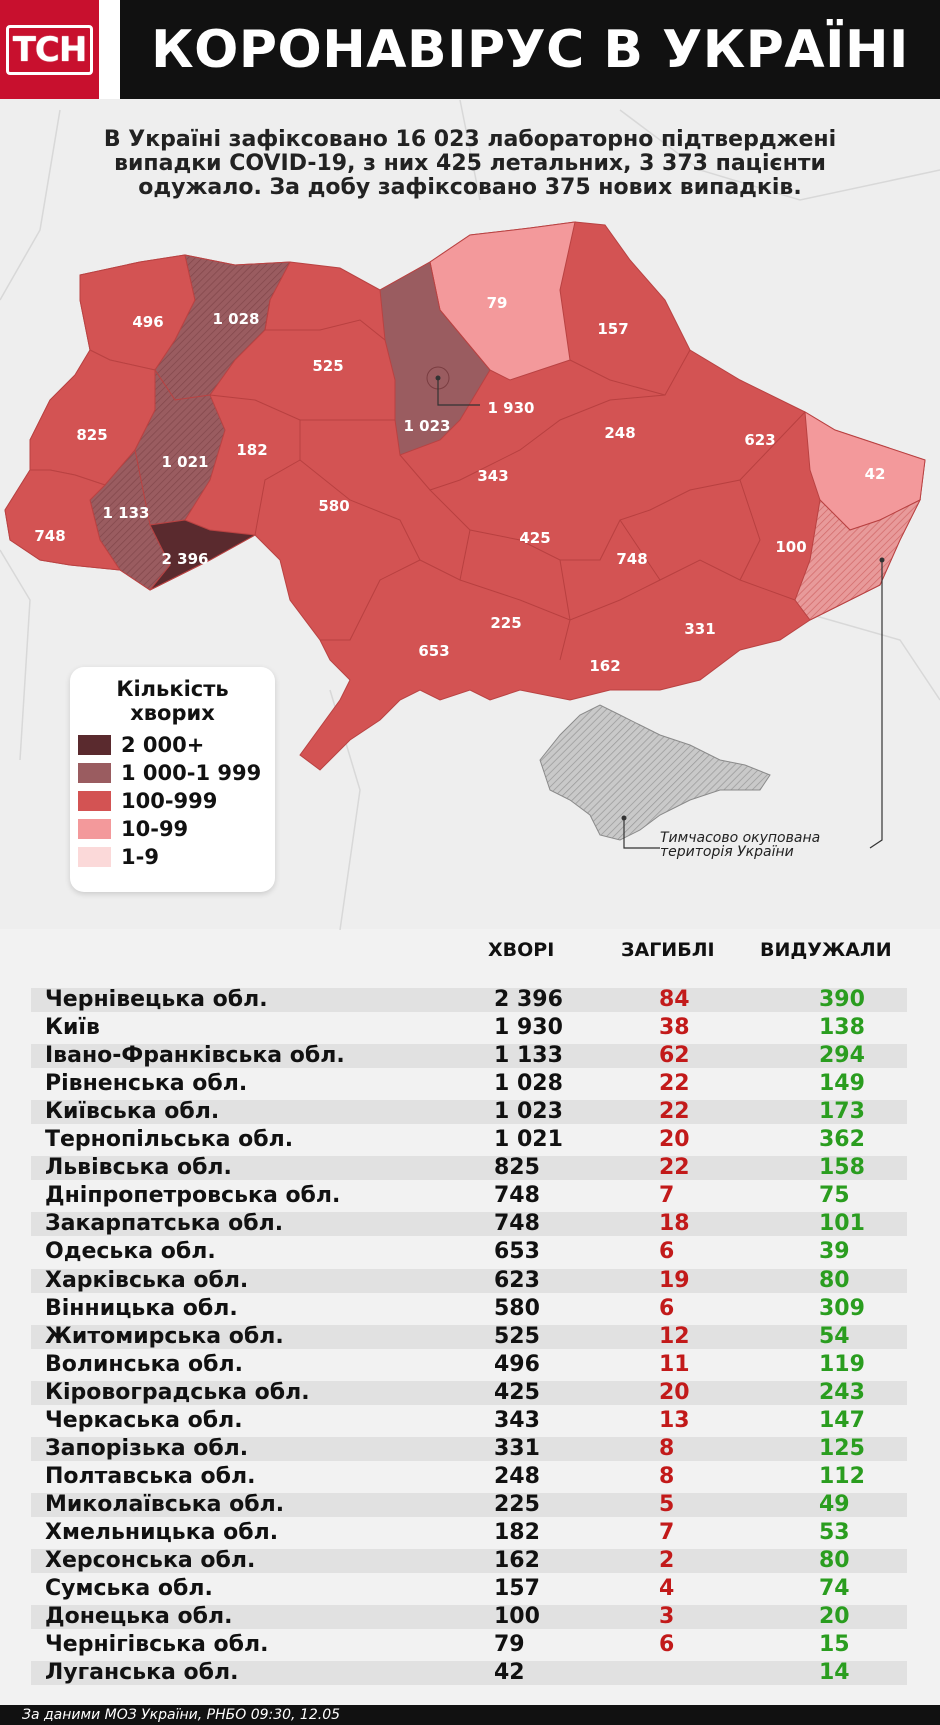  I want to click on deaths-value: 2, so click(667, 1560).